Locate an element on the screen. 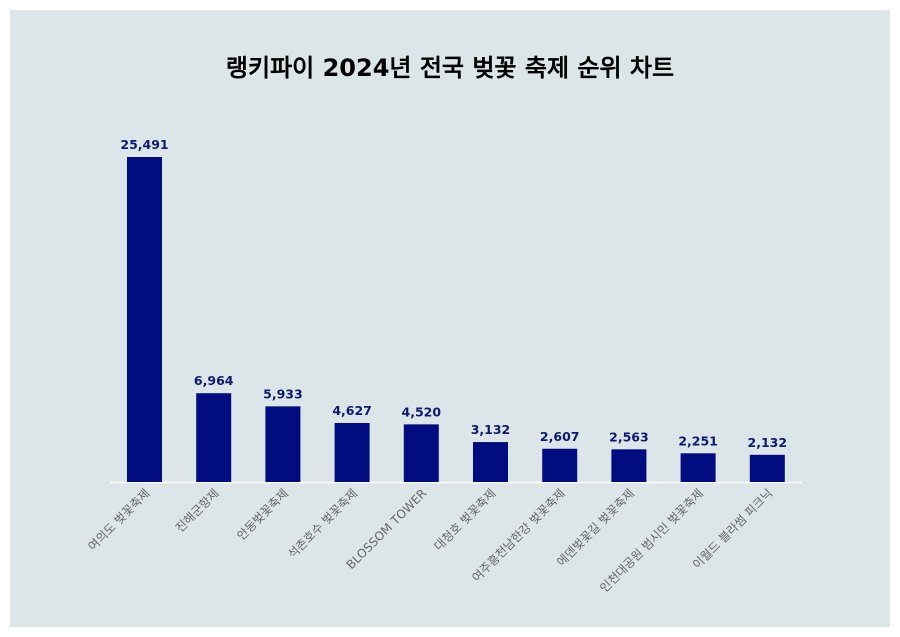 This screenshot has height=637, width=900. value-label: 2,132 is located at coordinates (768, 442).